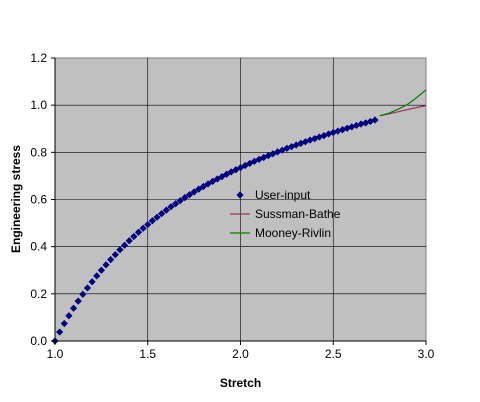 This screenshot has width=480, height=402. I want to click on x-tick-label: 2.5, so click(333, 354).